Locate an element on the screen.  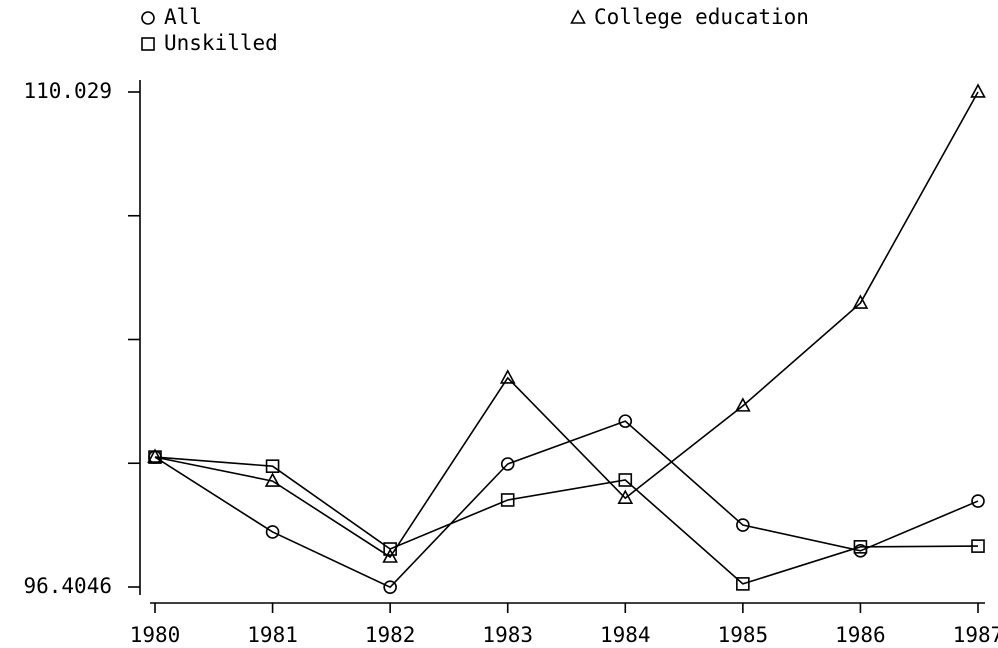
x-tick-label: 1980 is located at coordinates (155, 635).